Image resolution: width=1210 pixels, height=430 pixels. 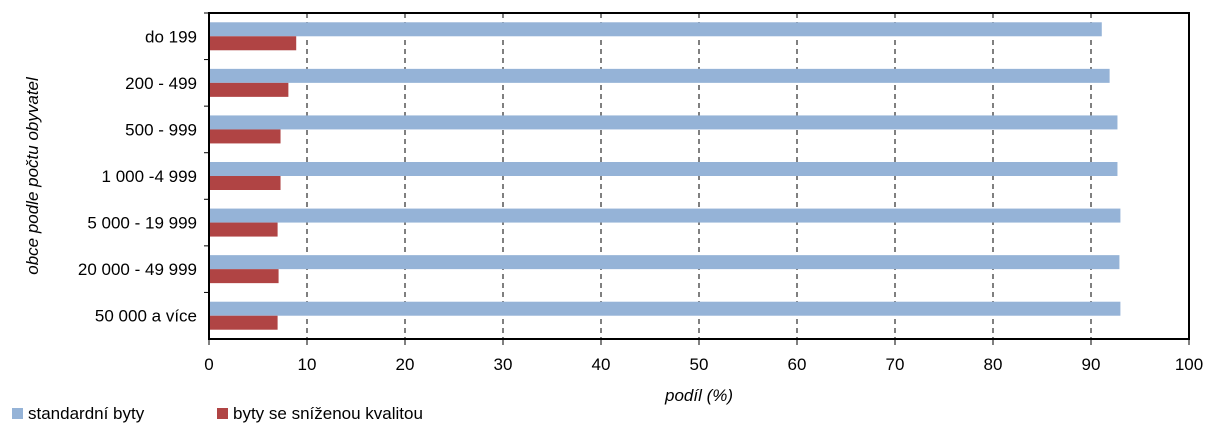 I want to click on x-tick-label-8: 80, so click(x=993, y=364).